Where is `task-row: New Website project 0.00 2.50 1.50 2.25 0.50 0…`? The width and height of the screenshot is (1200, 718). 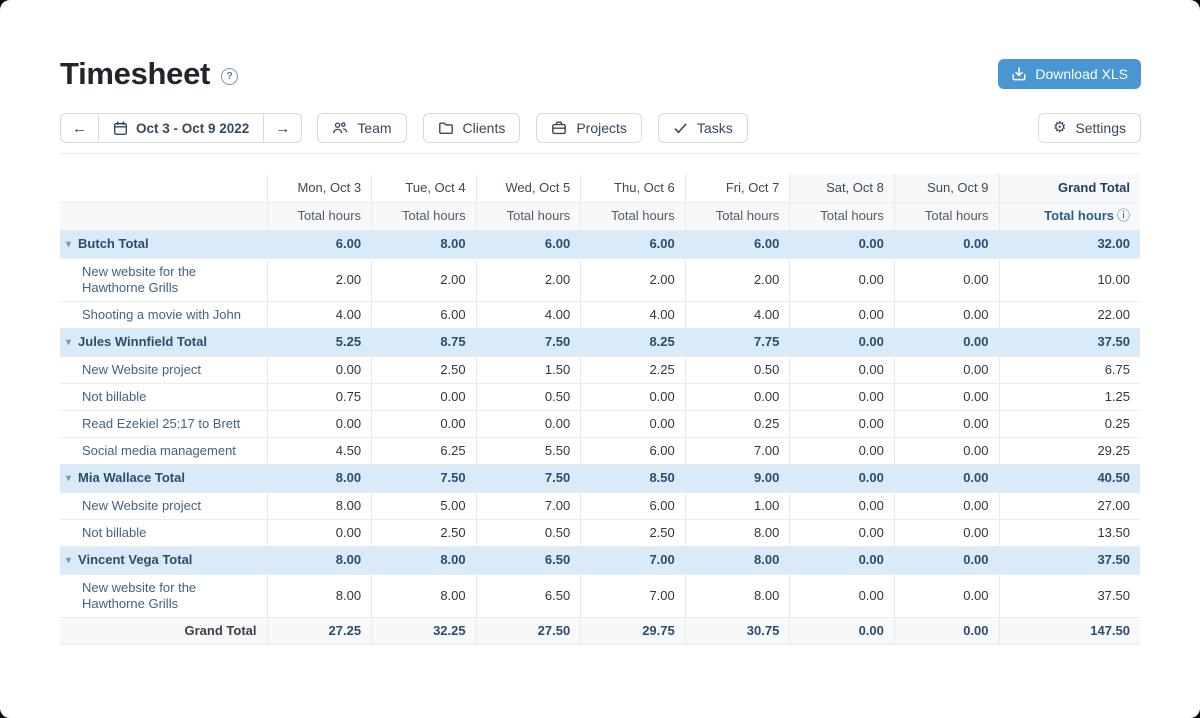 task-row: New Website project 0.00 2.50 1.50 2.25 0.50 0… is located at coordinates (600, 370).